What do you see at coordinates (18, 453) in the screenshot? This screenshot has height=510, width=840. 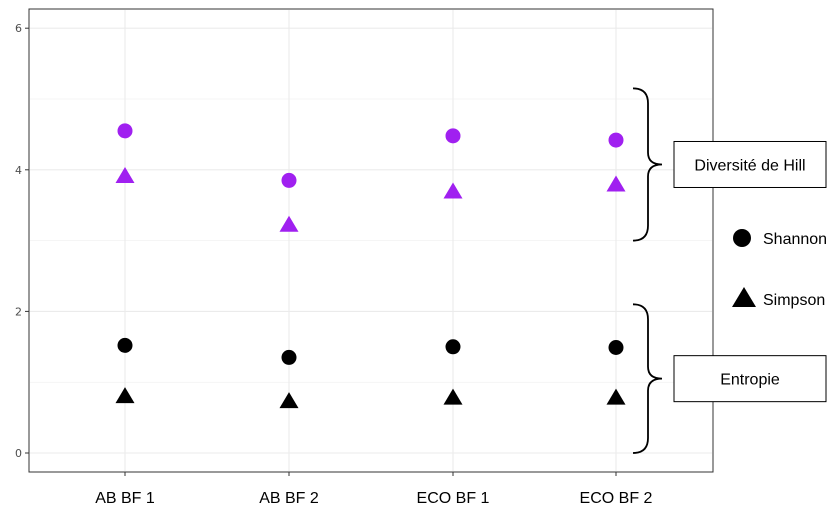 I see `y-tick-label: 0` at bounding box center [18, 453].